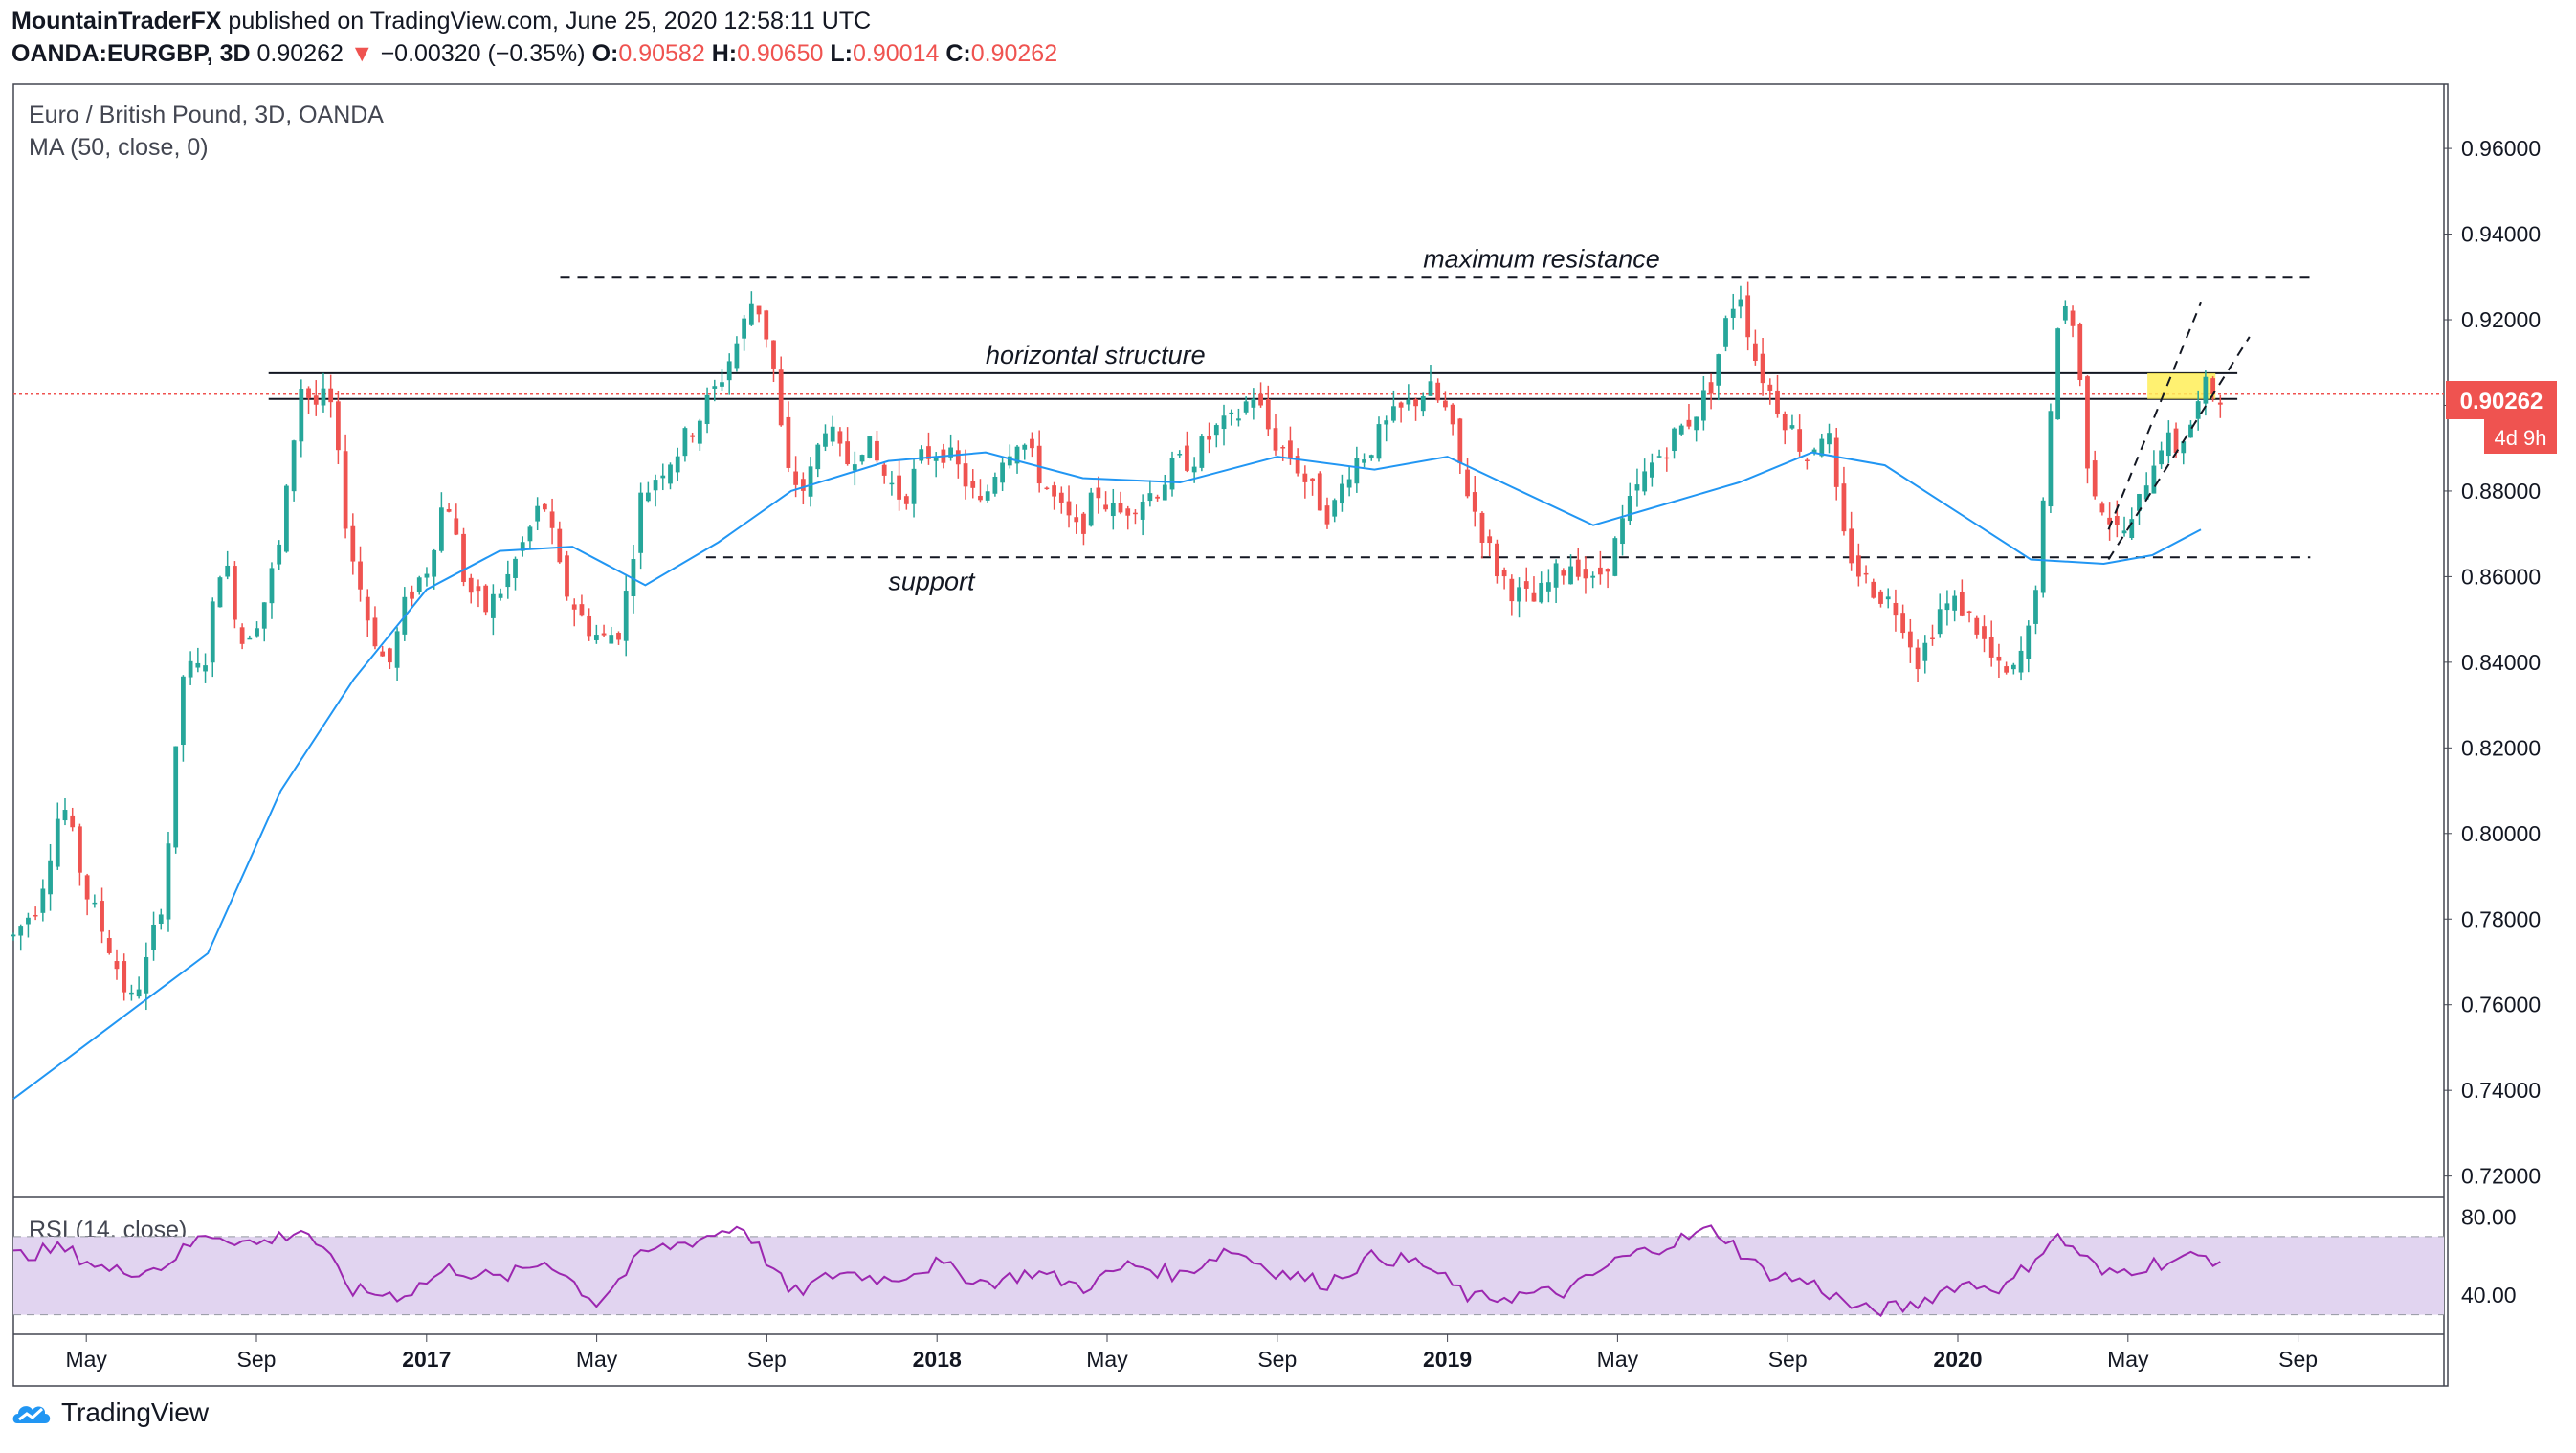 This screenshot has height=1453, width=2576. Describe the element at coordinates (426, 1359) in the screenshot. I see `time-tick-label: 2017` at that location.